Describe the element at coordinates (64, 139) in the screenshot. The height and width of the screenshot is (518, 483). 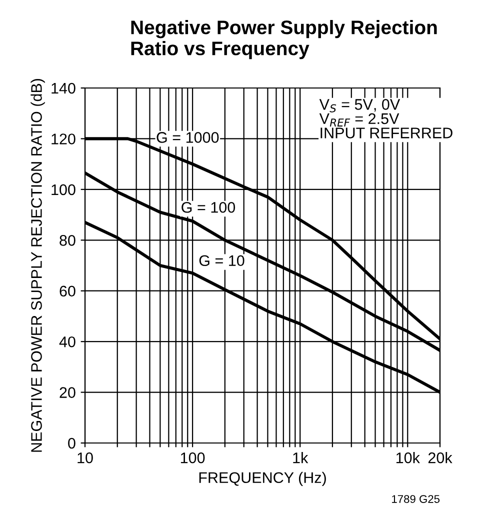
I see `y-tick-label: 120` at that location.